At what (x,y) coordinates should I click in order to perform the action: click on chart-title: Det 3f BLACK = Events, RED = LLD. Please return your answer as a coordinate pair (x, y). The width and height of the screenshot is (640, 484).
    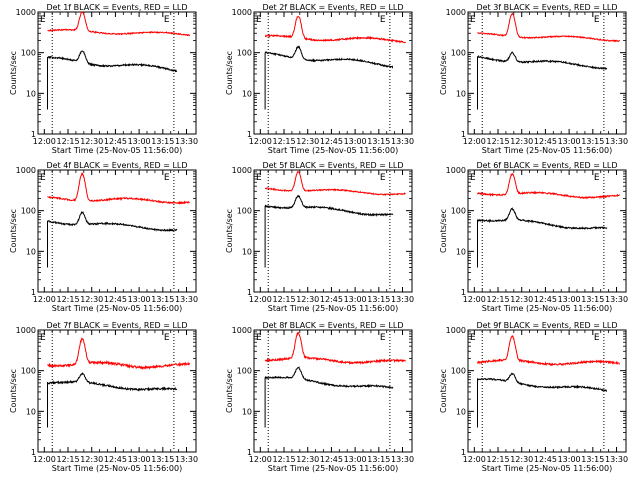
    Looking at the image, I should click on (546, 7).